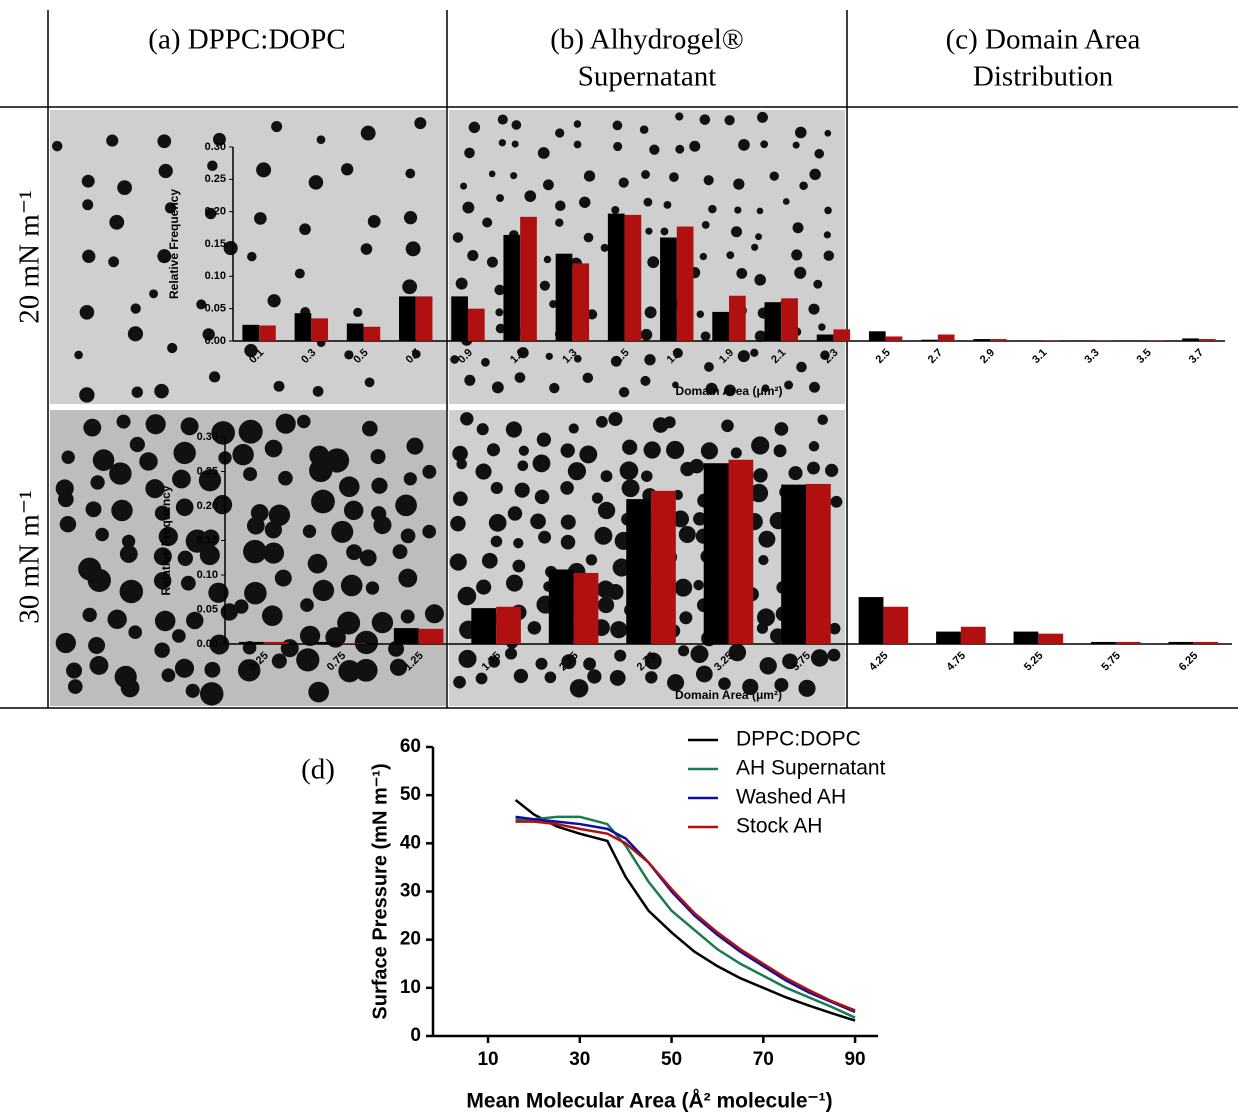 The image size is (1238, 1114). Describe the element at coordinates (215, 341) in the screenshot. I see `y-tick-label: 0.00` at that location.